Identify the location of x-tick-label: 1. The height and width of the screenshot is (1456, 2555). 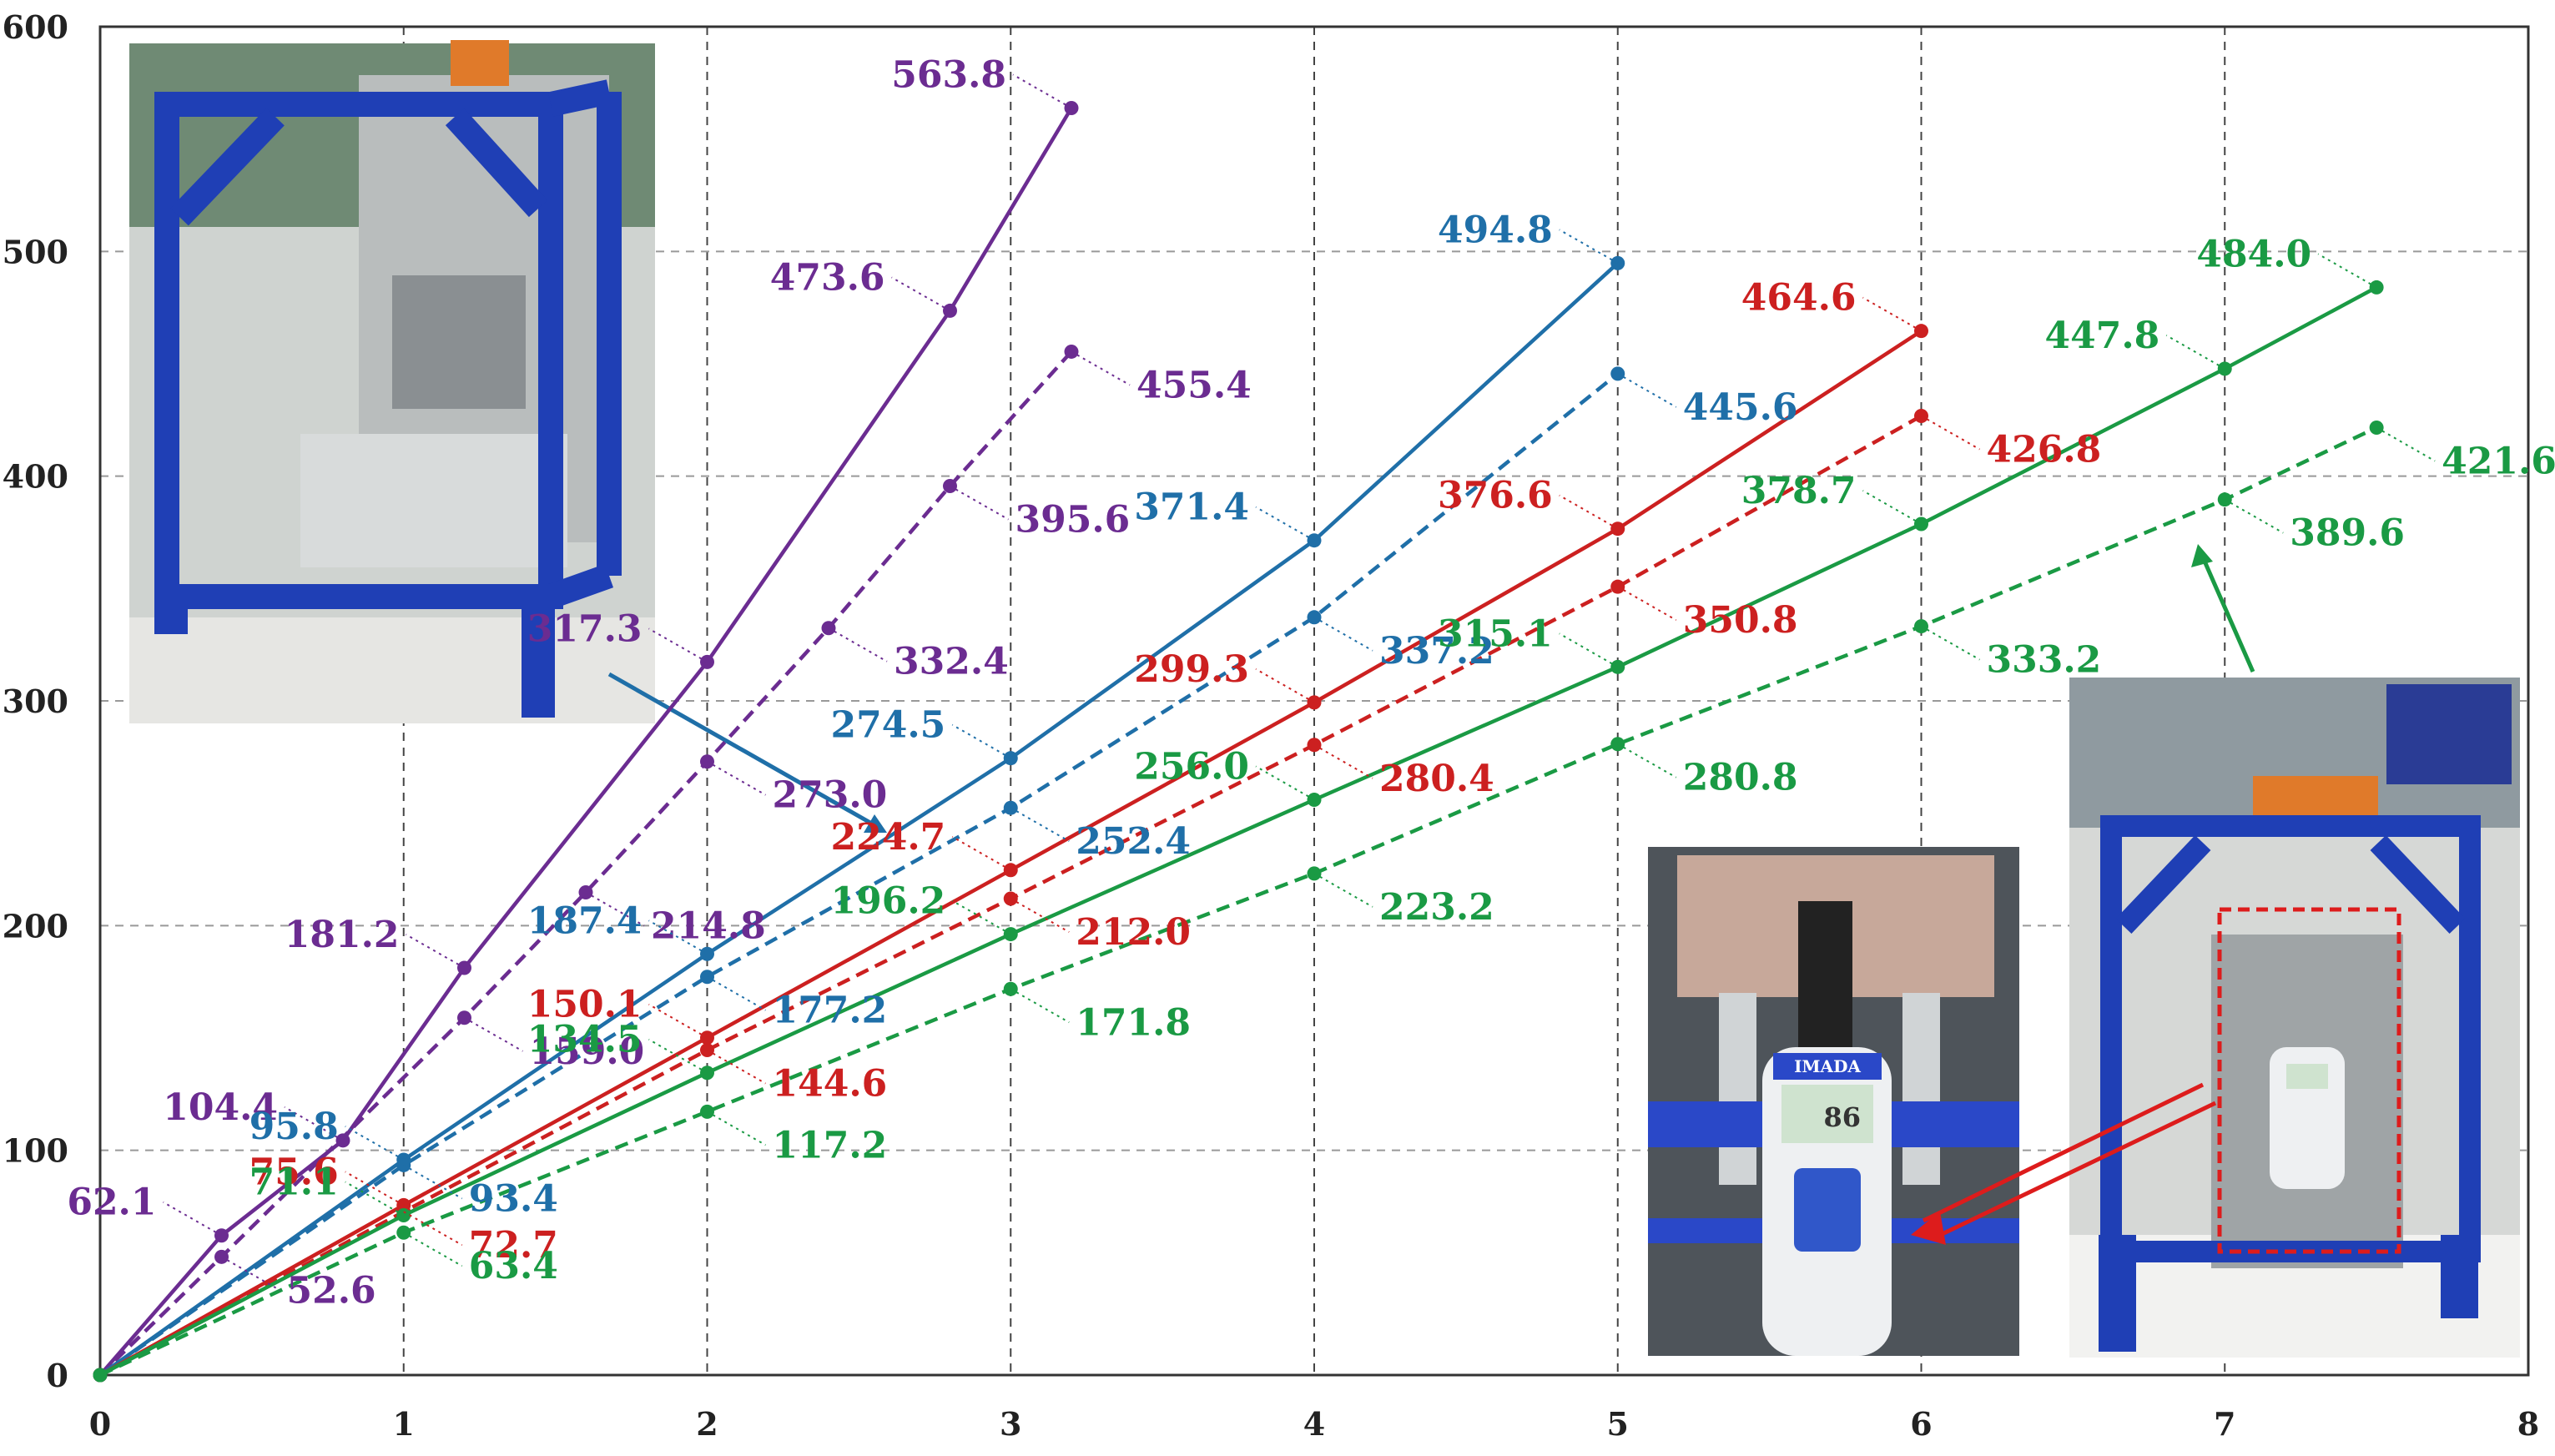
(404, 1424).